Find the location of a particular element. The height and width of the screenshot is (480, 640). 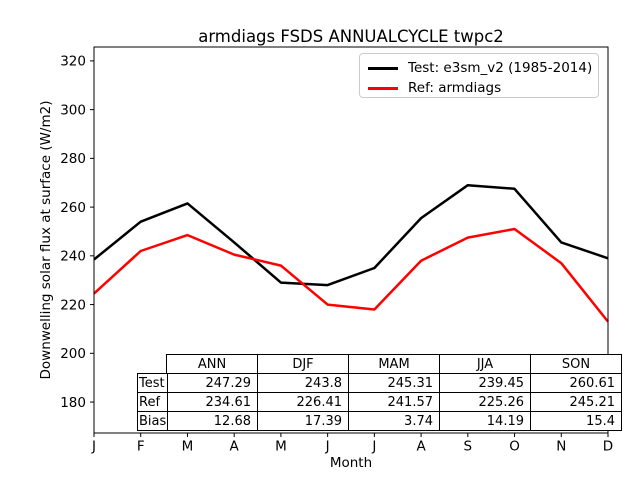

y-tick-label: 180 is located at coordinates (73, 403).